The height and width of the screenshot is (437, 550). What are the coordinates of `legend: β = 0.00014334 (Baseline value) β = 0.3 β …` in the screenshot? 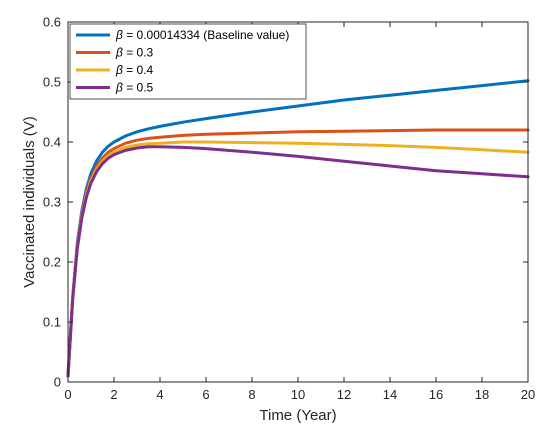 It's located at (188, 61).